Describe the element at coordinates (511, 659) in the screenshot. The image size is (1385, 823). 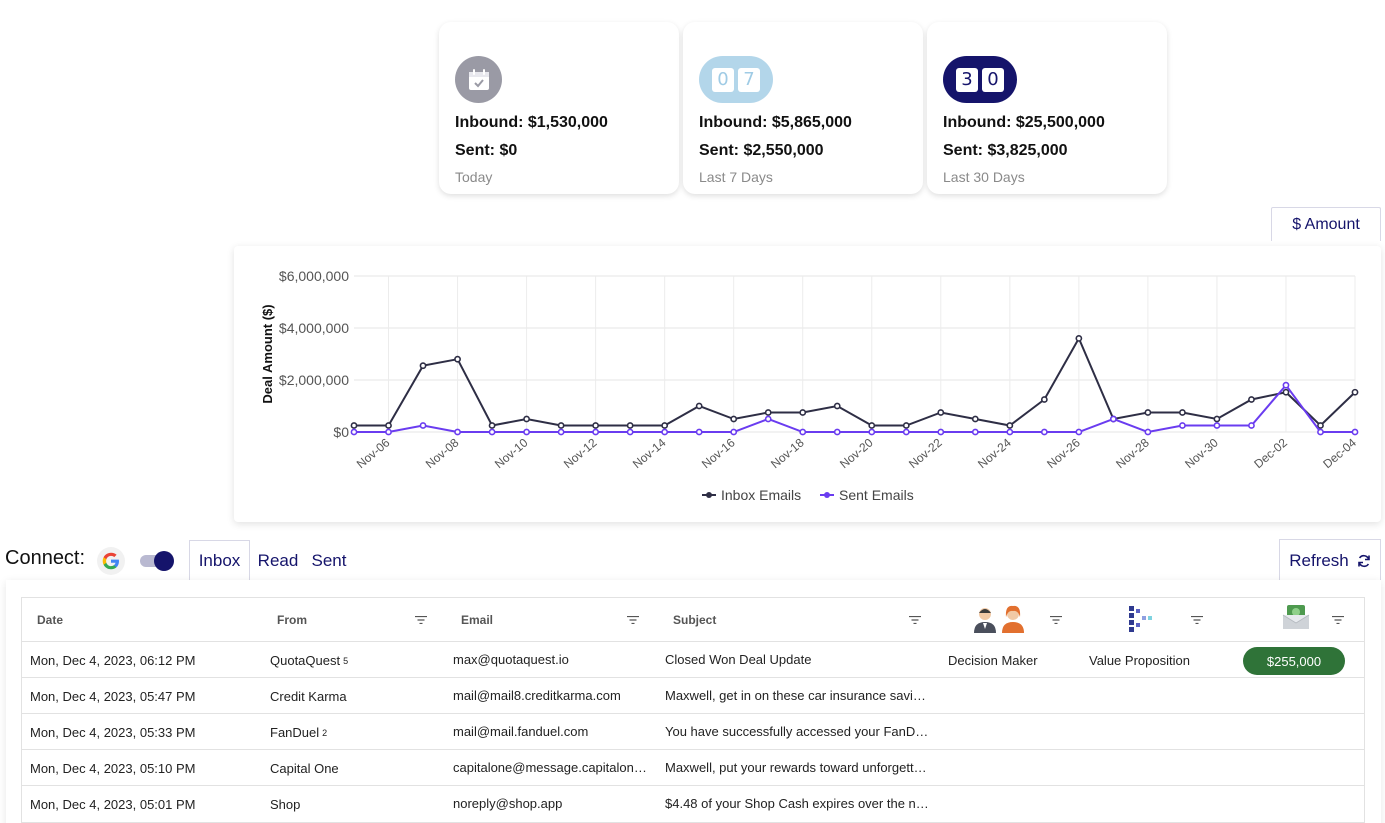
I see `sender-email: max@quotaquest.io` at that location.